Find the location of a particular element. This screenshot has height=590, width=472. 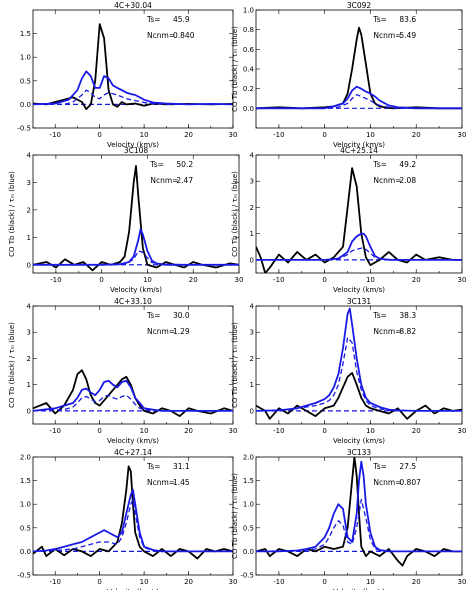

panel-title: 4C+33.10 is located at coordinates (133, 301).